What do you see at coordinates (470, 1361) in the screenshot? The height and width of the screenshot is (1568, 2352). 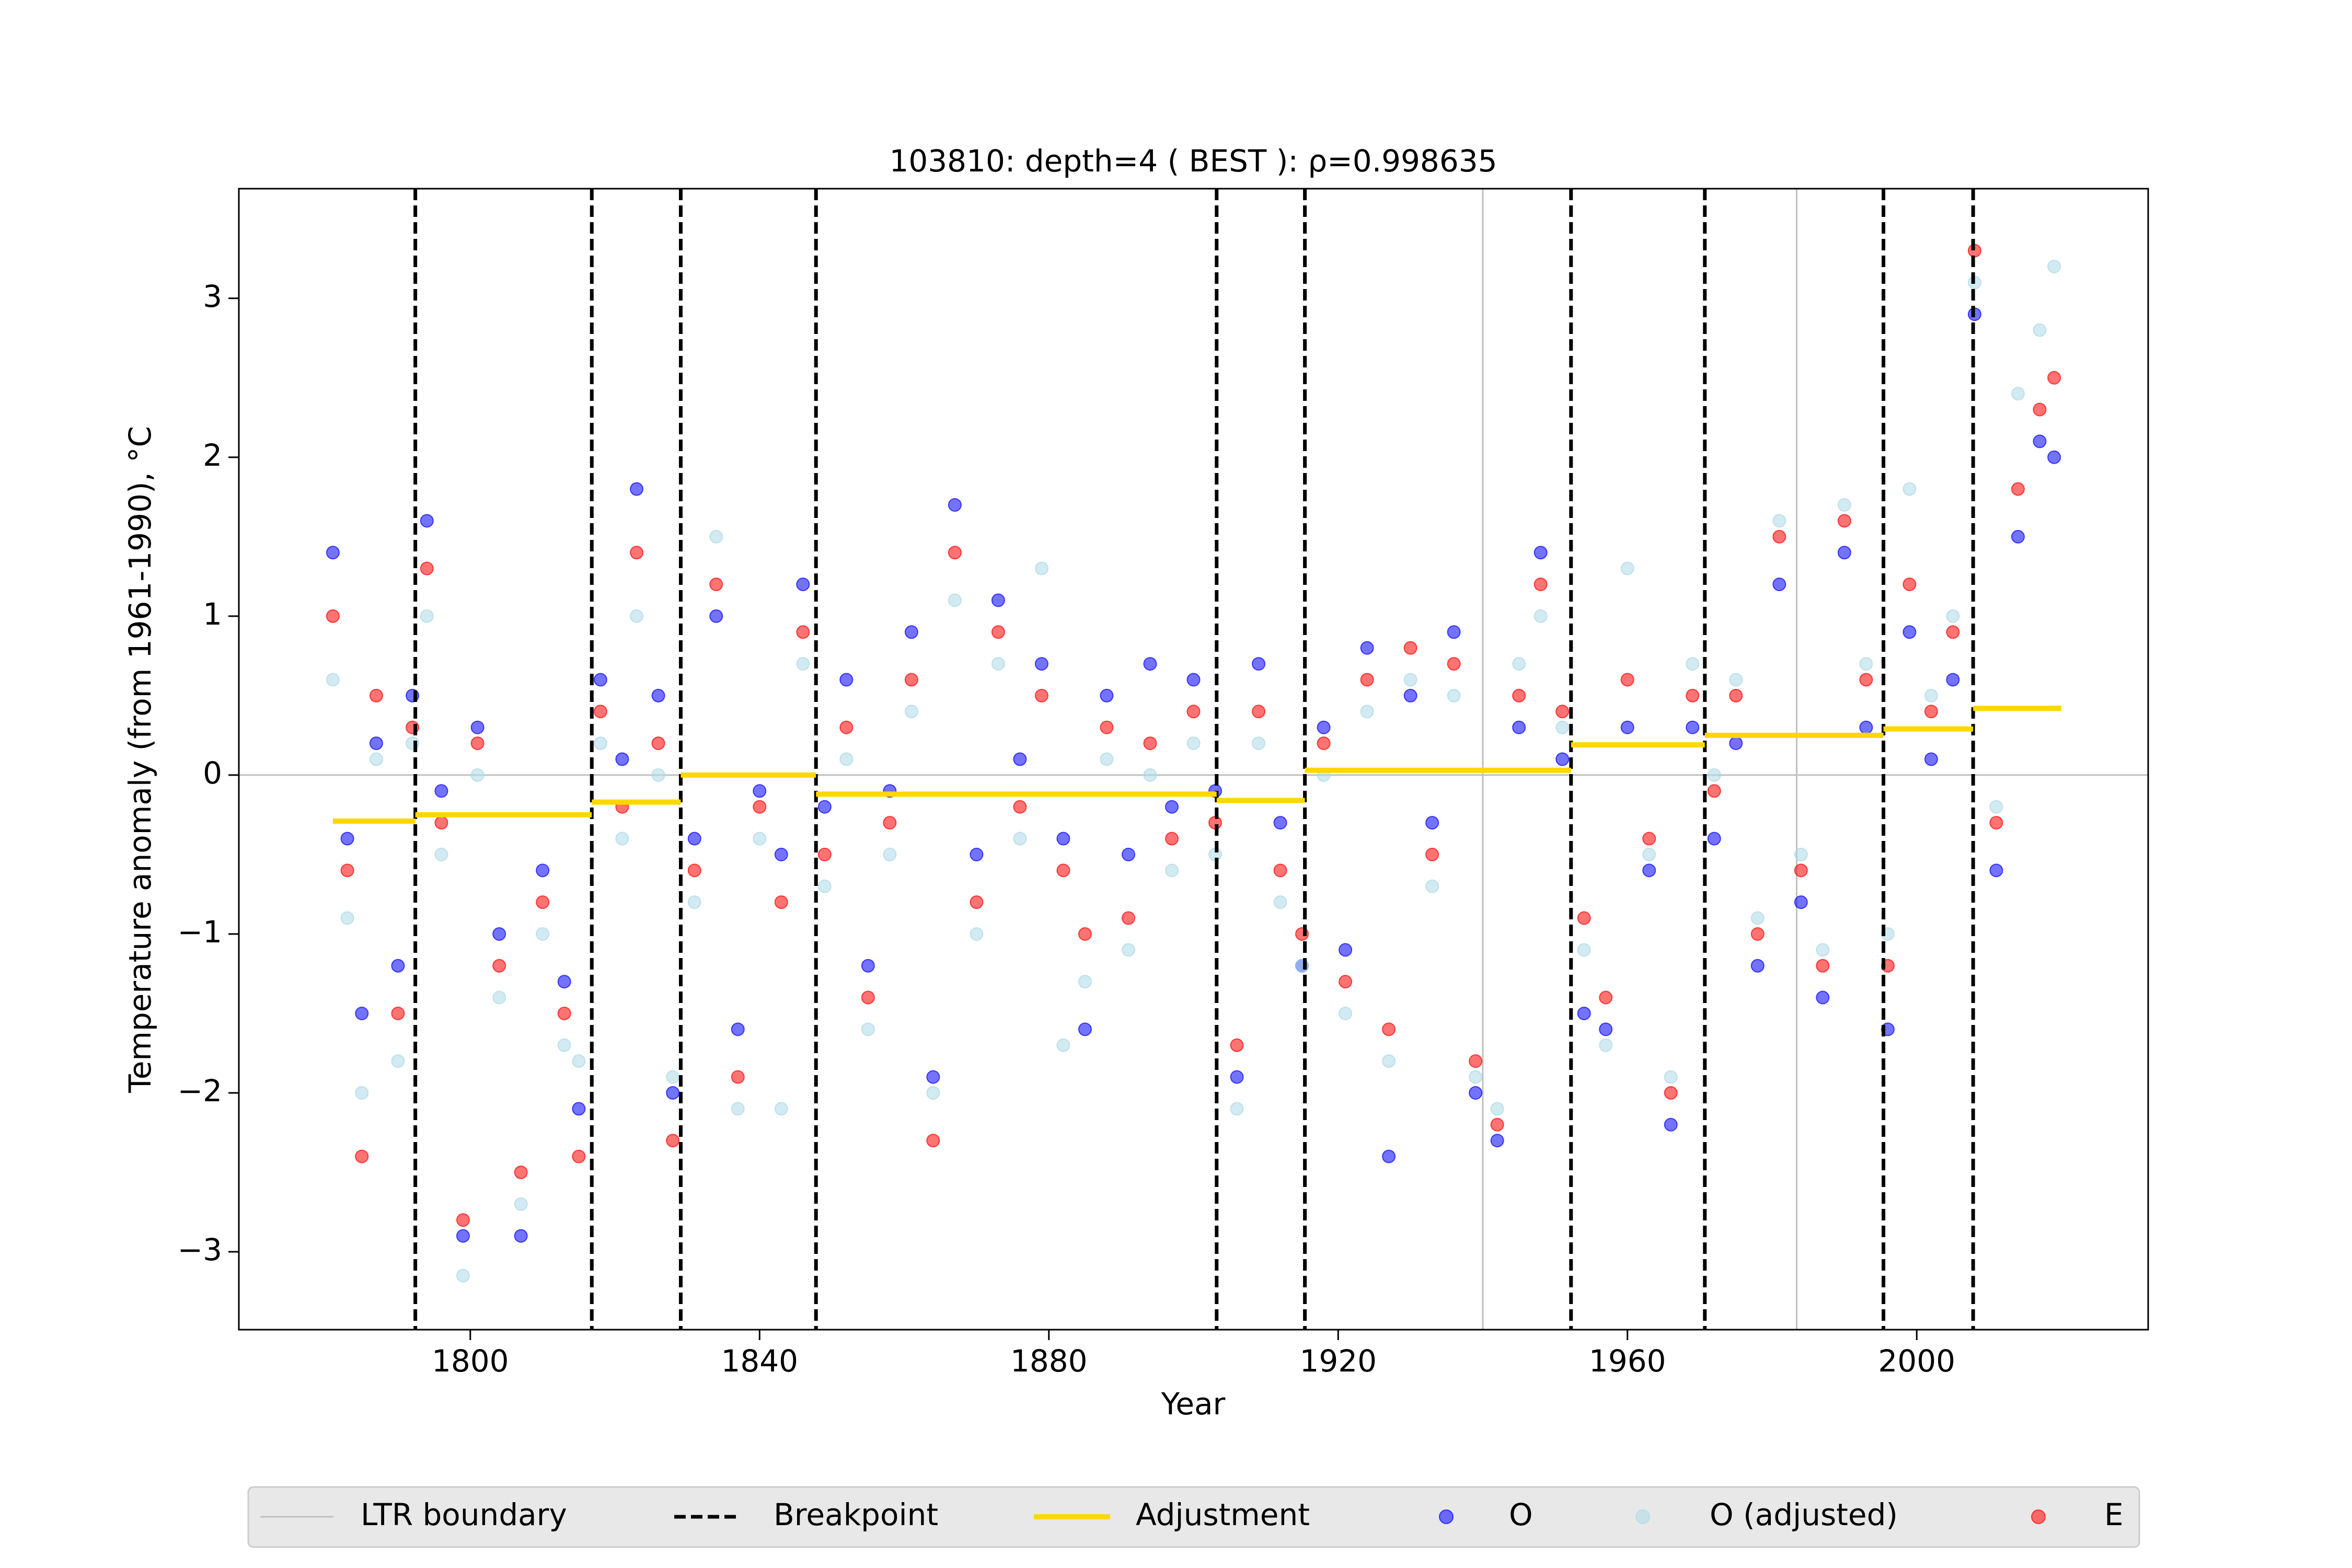 I see `x-tick-label: 1800` at bounding box center [470, 1361].